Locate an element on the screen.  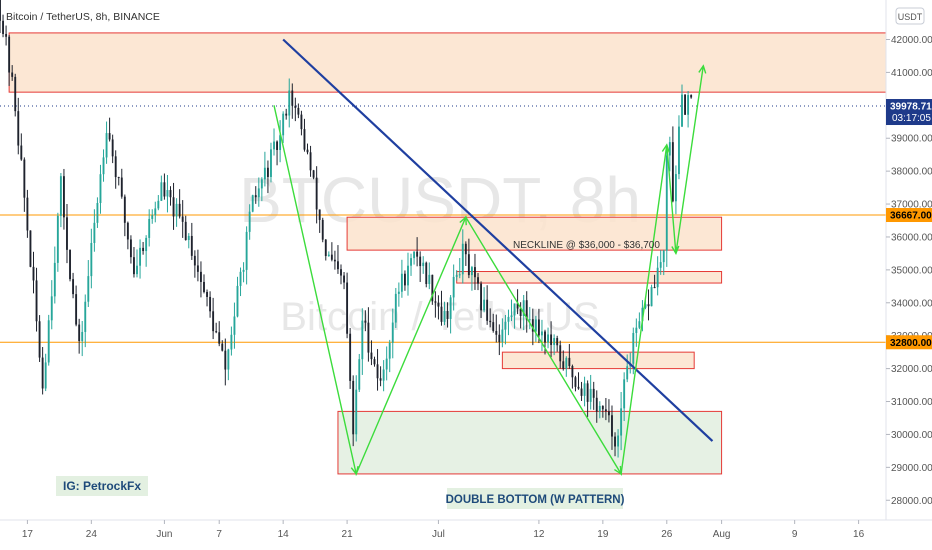
currency-button: USDT is located at coordinates (910, 17).